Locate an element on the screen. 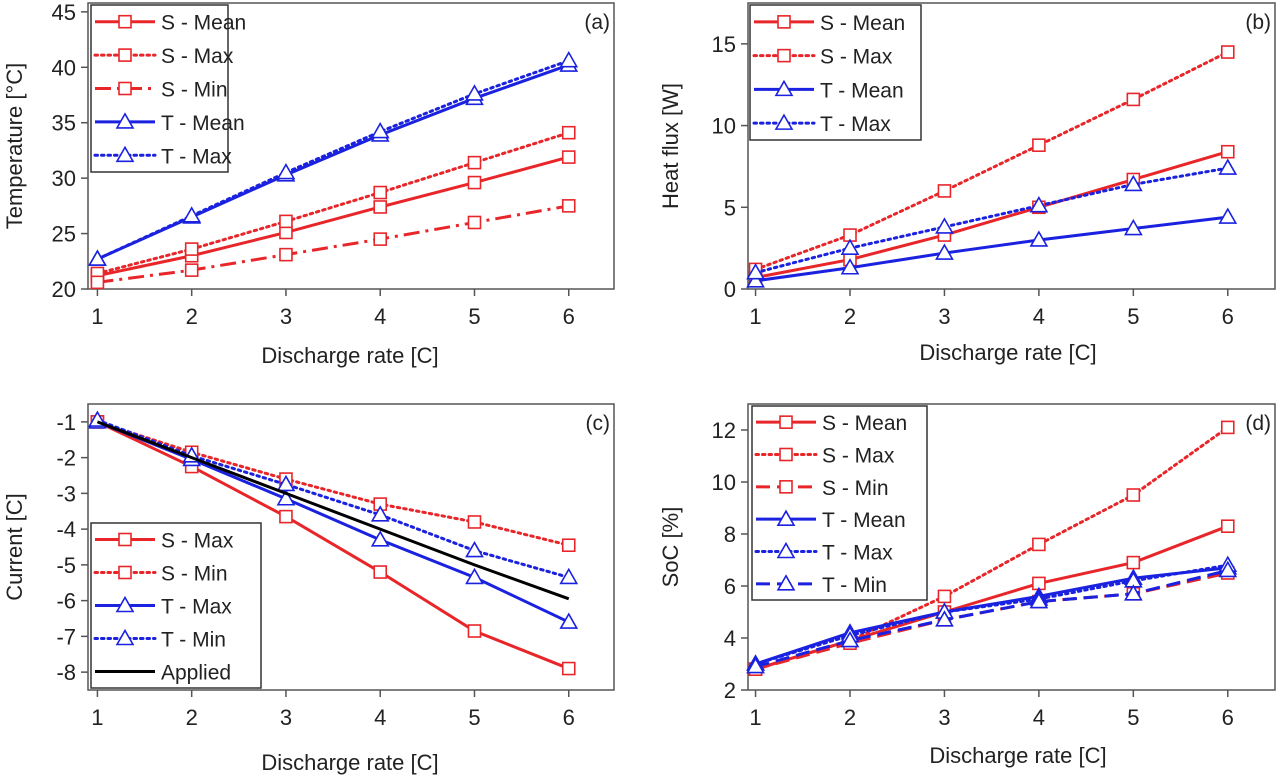 The width and height of the screenshot is (1280, 777). legend-label: Applied is located at coordinates (196, 673).